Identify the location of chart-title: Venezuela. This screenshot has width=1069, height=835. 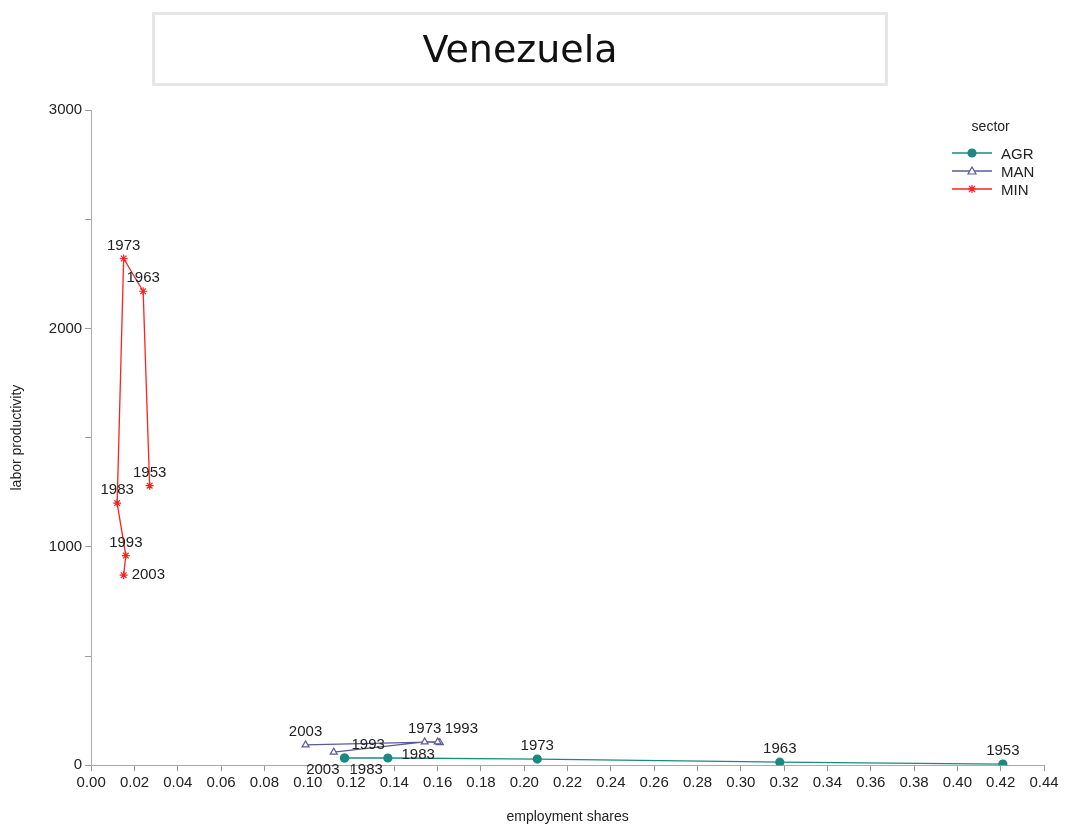
(520, 49).